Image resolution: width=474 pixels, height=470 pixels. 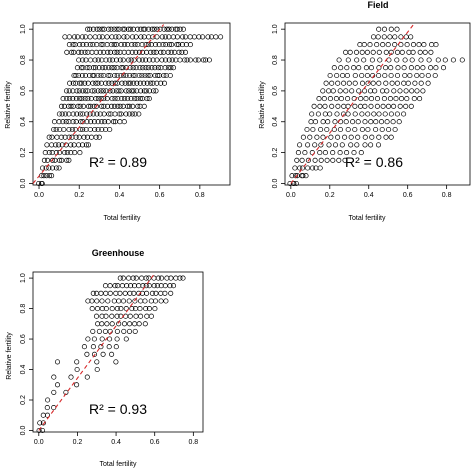 I want to click on r-squared-label: R² = 0.86, so click(x=374, y=162).